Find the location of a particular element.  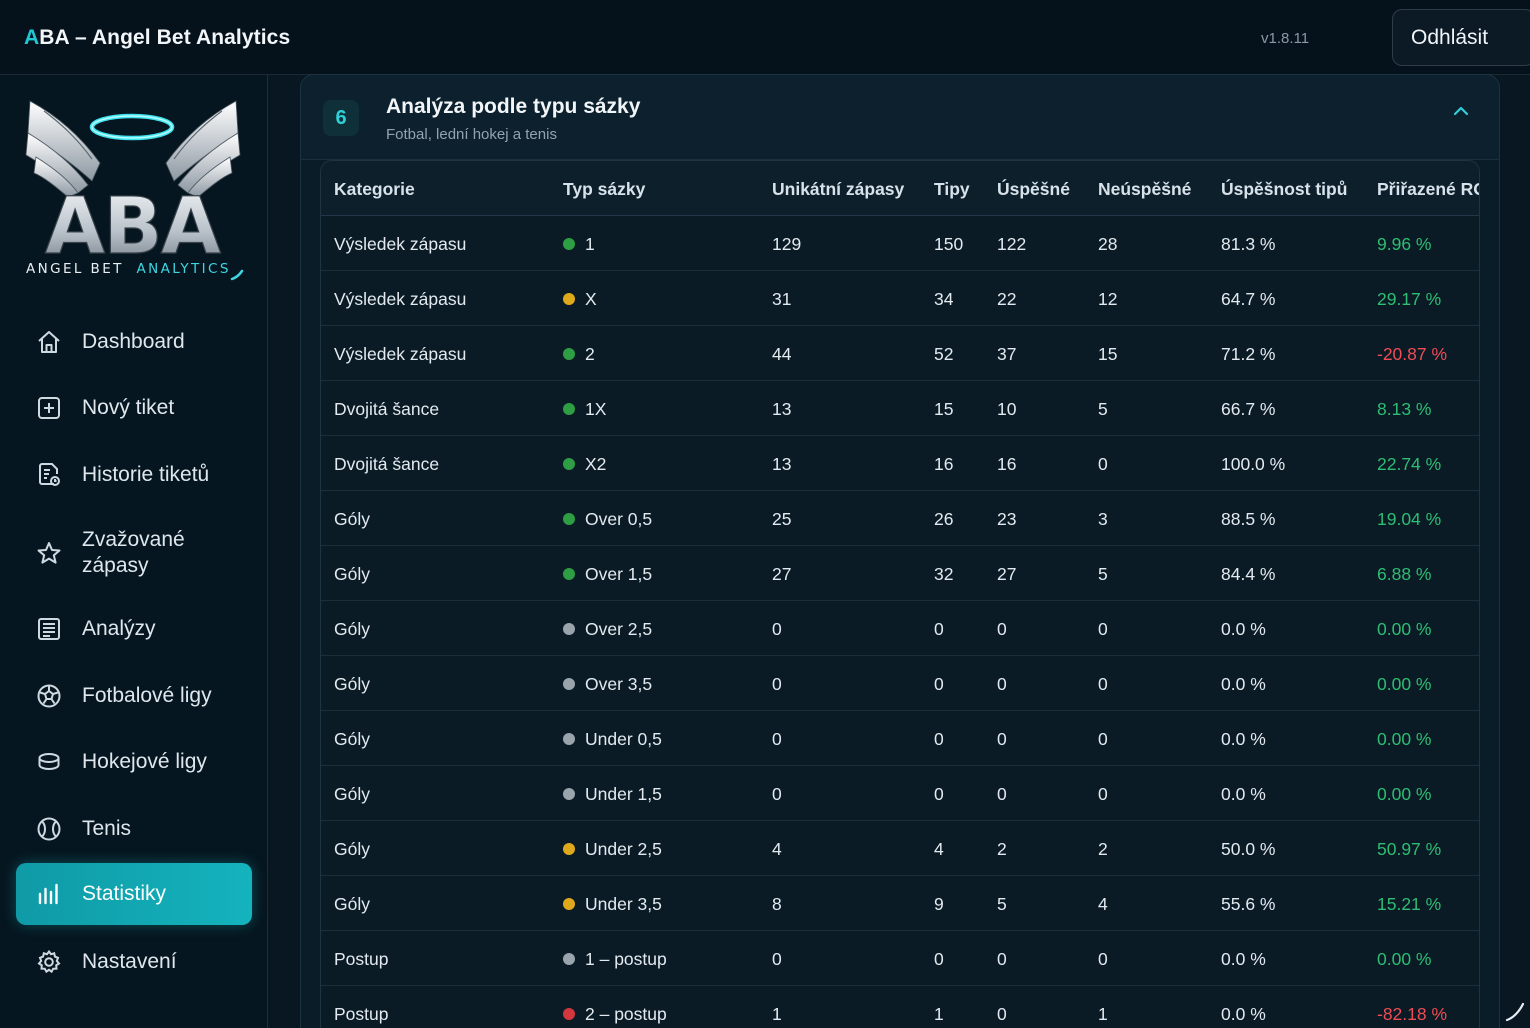

sidebar-item-label: Nastavení is located at coordinates (129, 961).